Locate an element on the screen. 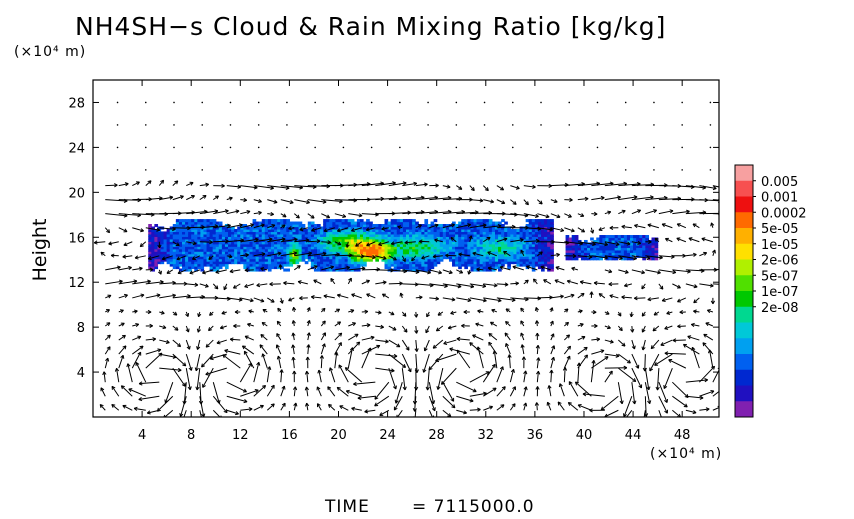 This screenshot has width=854, height=519. colorbar-label: 0.005 is located at coordinates (779, 182).